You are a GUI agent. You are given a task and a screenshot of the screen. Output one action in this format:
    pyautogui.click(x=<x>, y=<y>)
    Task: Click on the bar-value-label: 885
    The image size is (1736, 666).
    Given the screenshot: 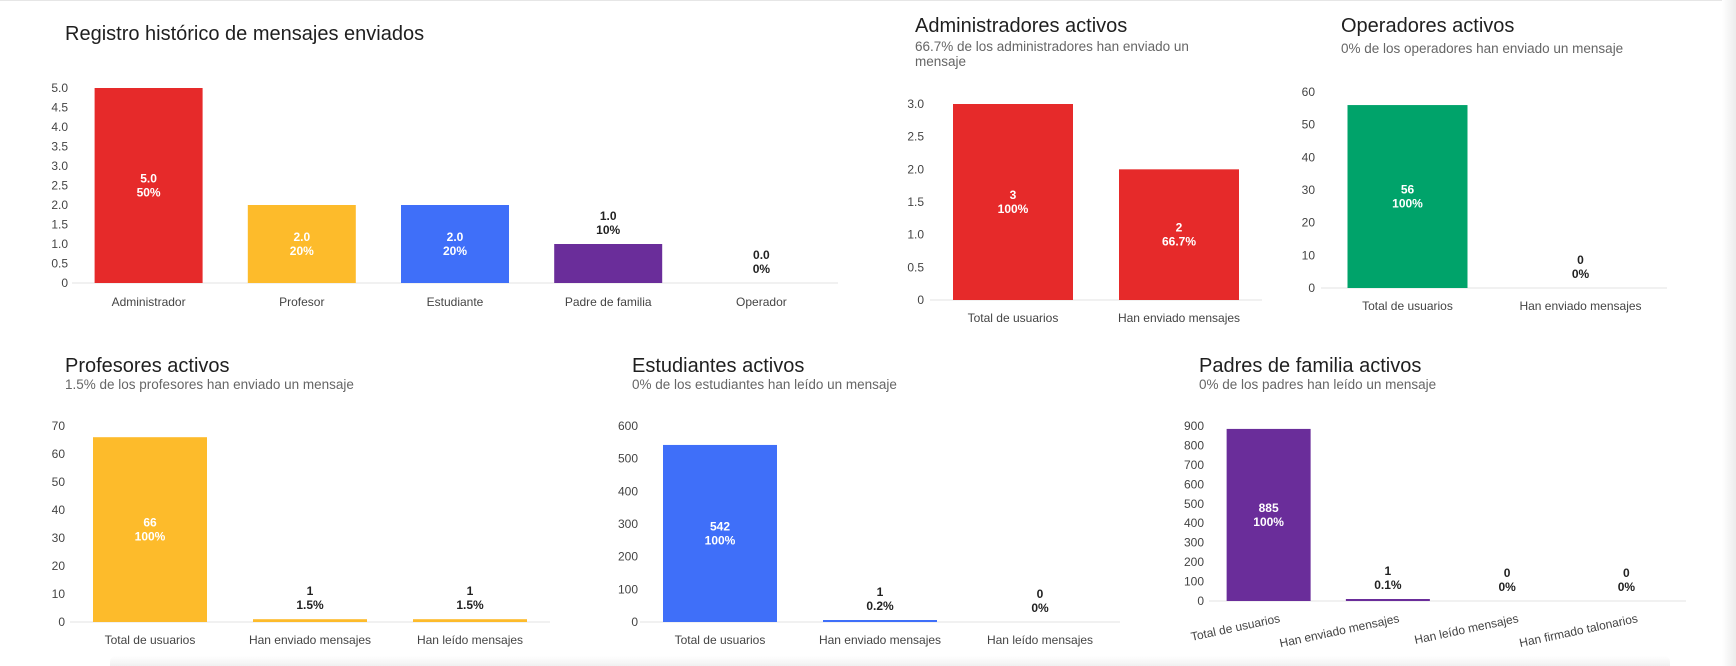 What is the action you would take?
    pyautogui.click(x=1269, y=508)
    